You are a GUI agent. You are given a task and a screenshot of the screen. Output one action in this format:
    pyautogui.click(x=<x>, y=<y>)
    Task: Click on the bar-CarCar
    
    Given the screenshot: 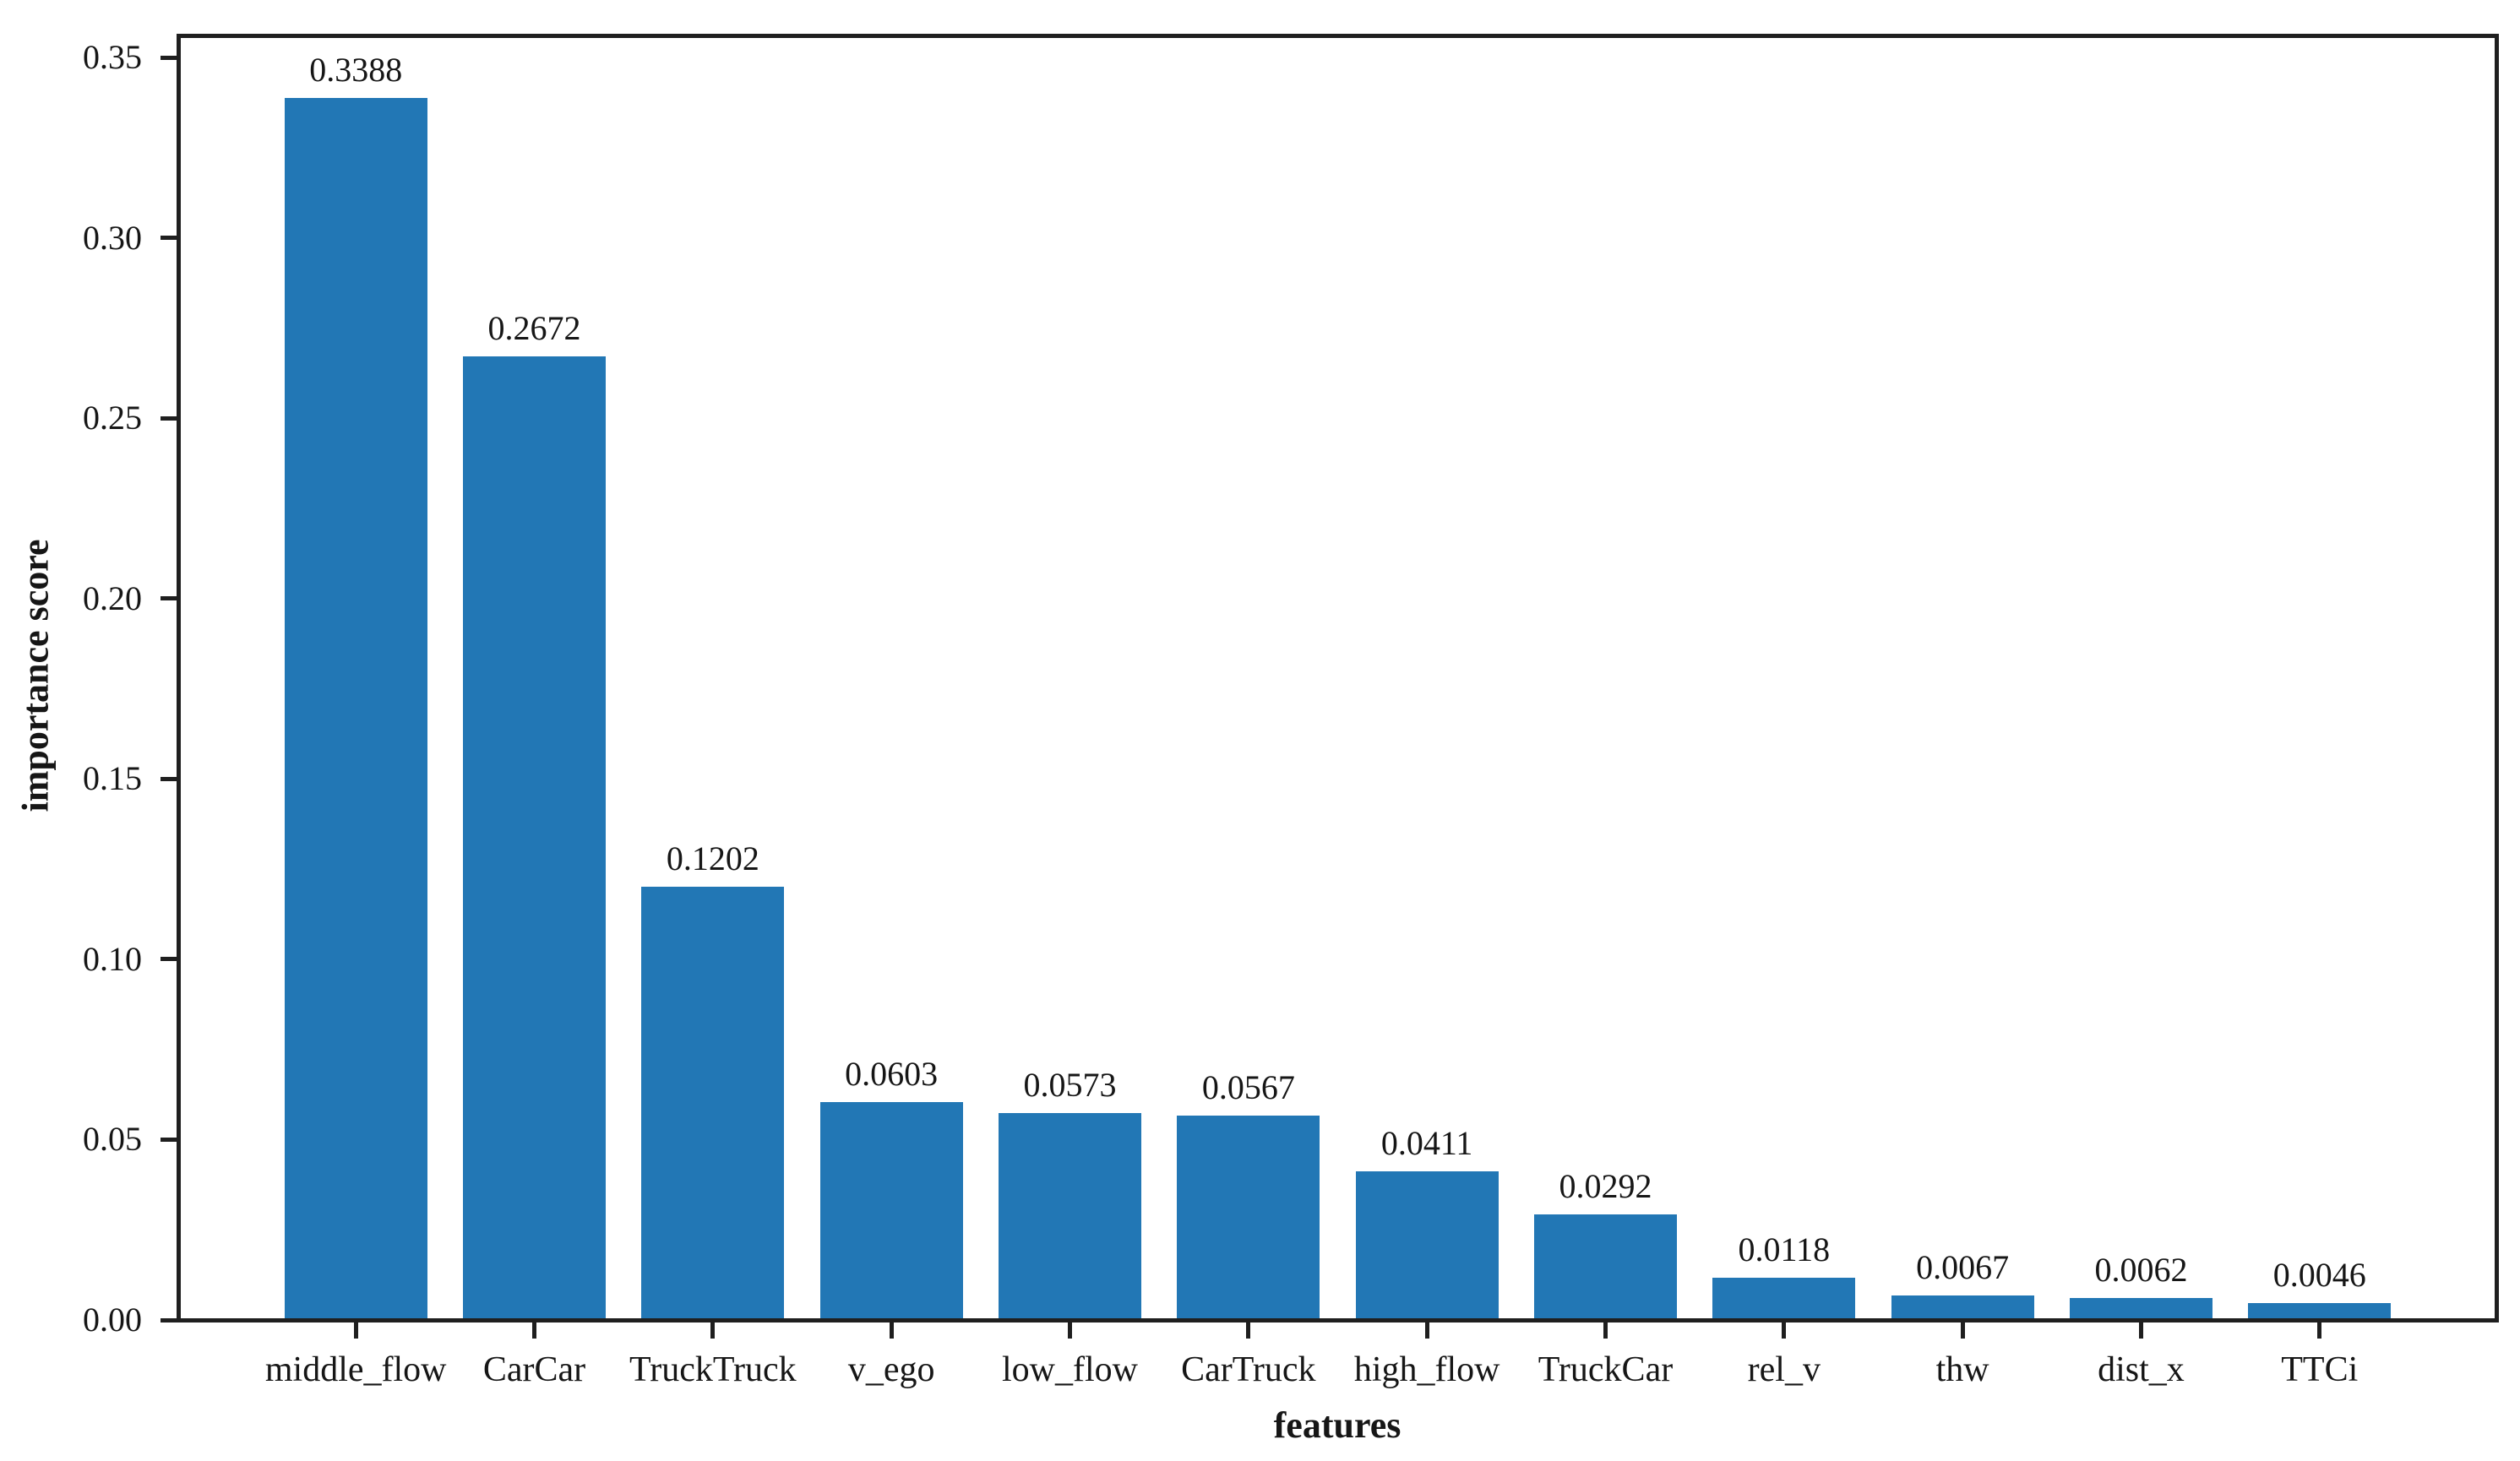 What is the action you would take?
    pyautogui.click(x=535, y=838)
    